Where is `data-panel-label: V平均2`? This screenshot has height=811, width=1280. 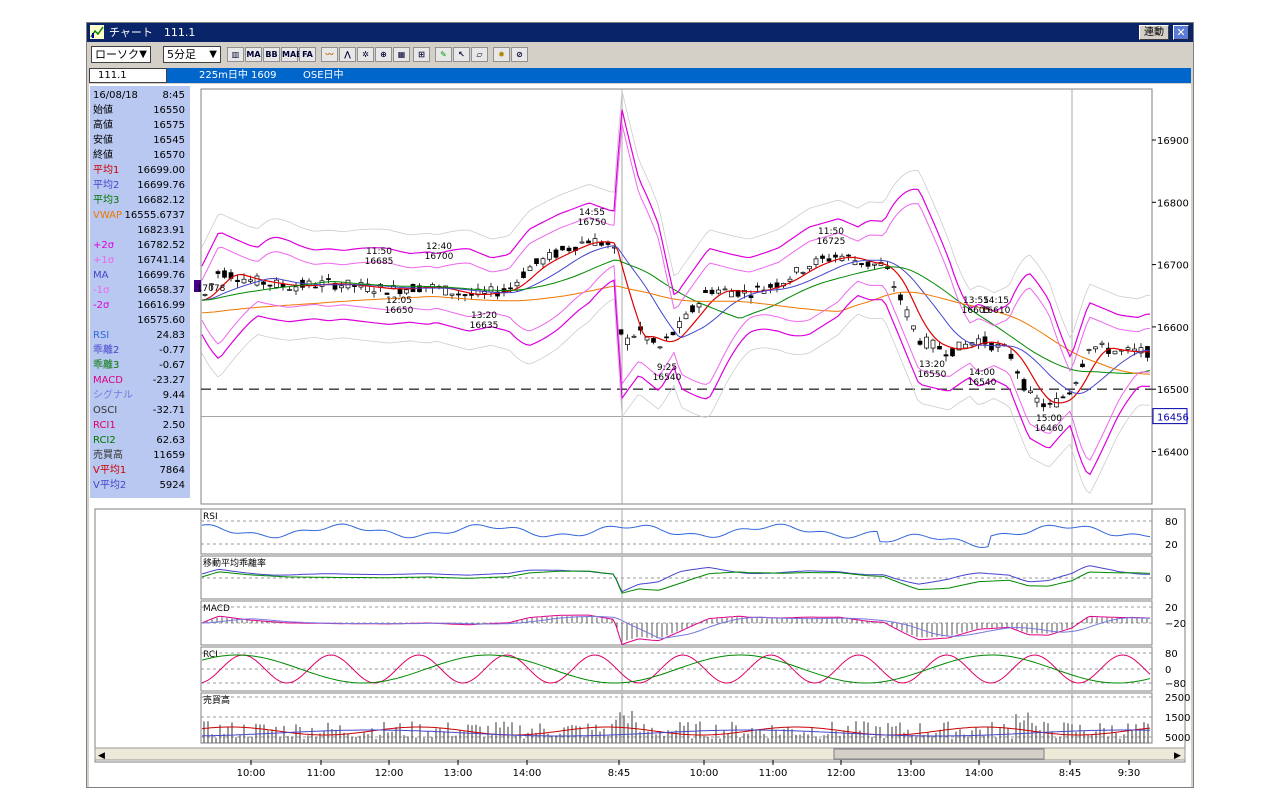 data-panel-label: V平均2 is located at coordinates (110, 485).